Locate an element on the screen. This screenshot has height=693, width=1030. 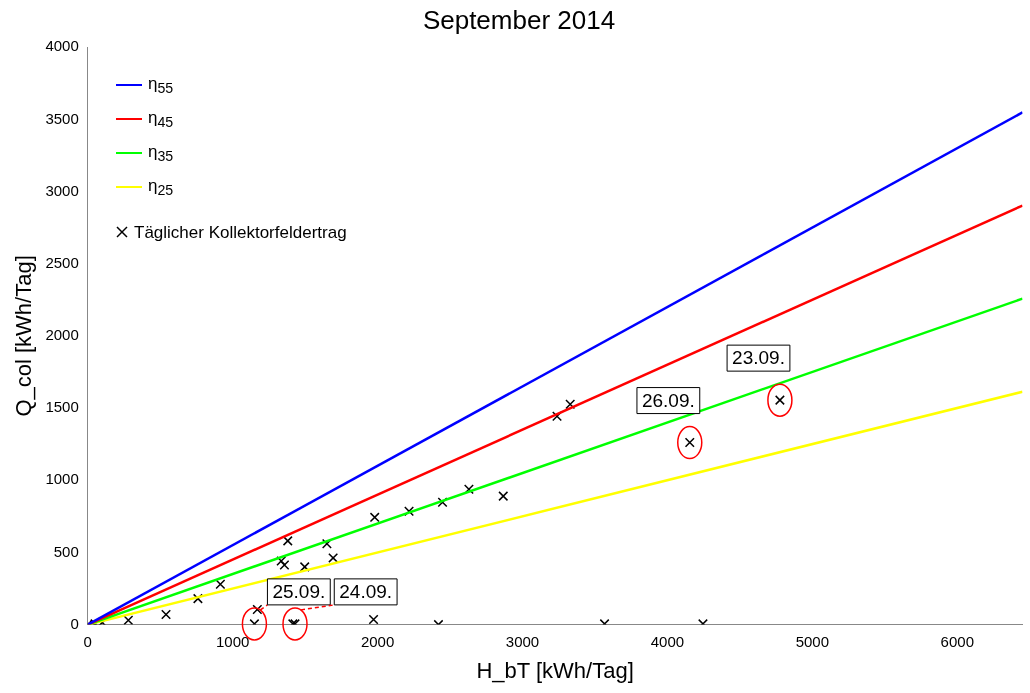
x-tick-label: 1000 is located at coordinates (233, 641).